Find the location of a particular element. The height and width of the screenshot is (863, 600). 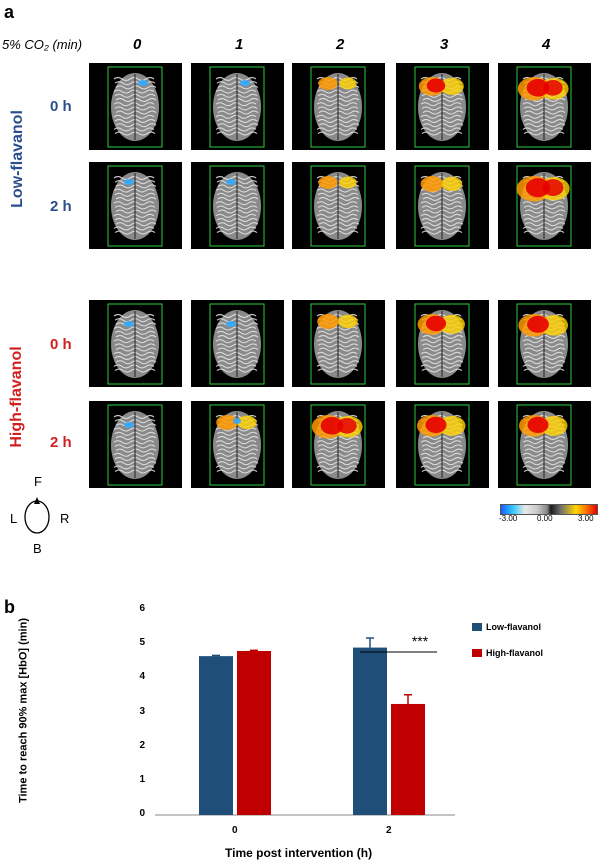

panel-b-letter: b is located at coordinates (9, 607).